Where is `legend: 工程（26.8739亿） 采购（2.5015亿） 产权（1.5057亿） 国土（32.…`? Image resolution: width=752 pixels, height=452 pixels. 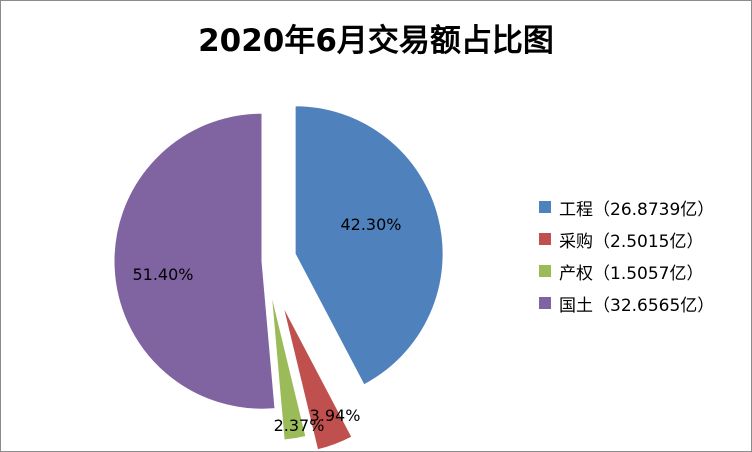
legend: 工程（26.8739亿） 采购（2.5015亿） 产权（1.5057亿） 国土（32.… is located at coordinates (626, 255).